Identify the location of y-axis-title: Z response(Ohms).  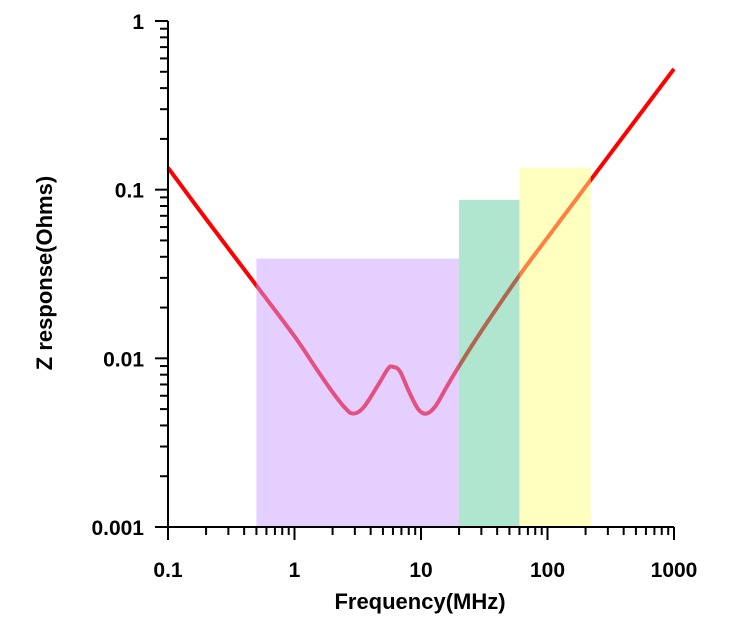
(44, 273).